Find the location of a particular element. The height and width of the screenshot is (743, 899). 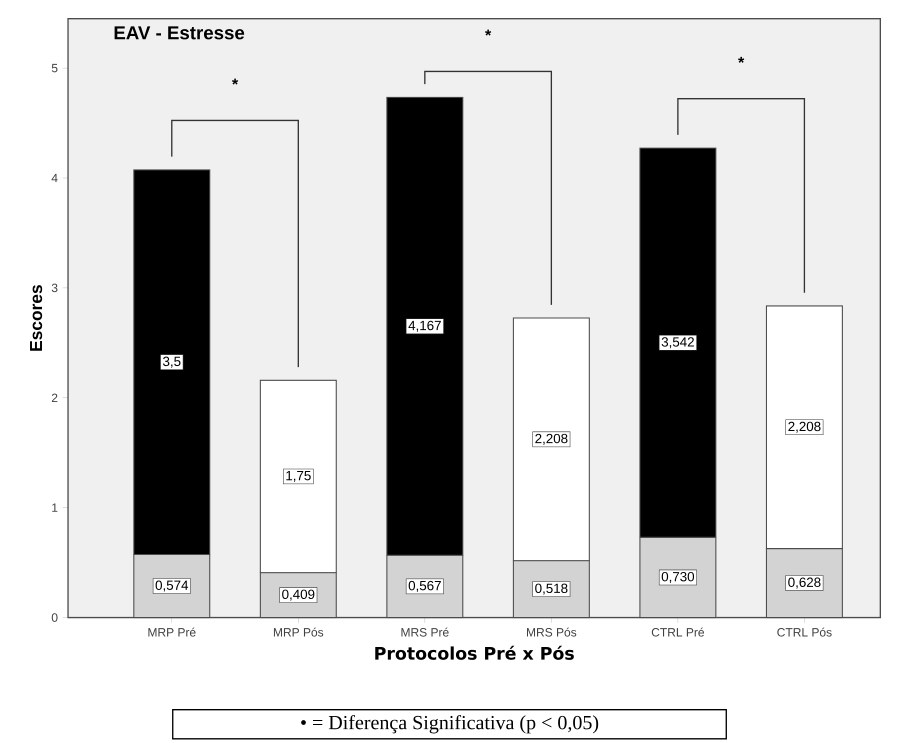

data-label: 0,409 is located at coordinates (298, 595).